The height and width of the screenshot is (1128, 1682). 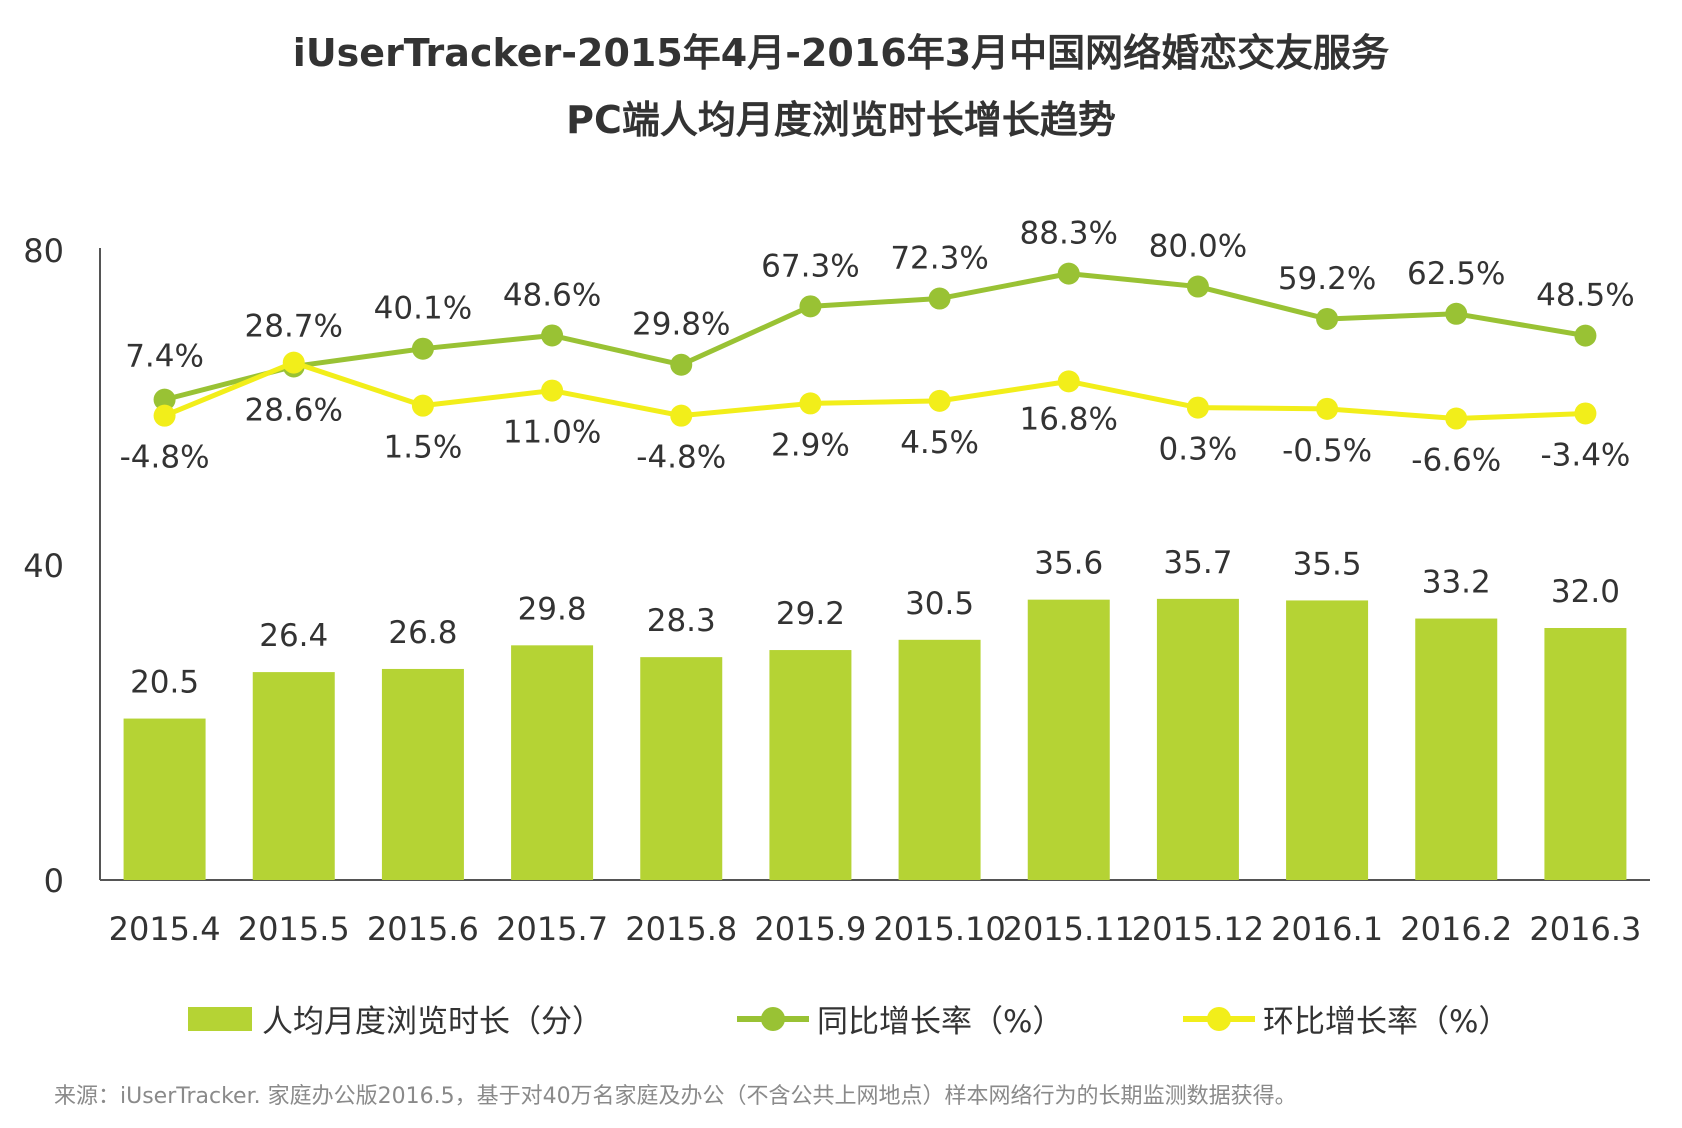 What do you see at coordinates (810, 929) in the screenshot?
I see `x-tick-label: 2015.9` at bounding box center [810, 929].